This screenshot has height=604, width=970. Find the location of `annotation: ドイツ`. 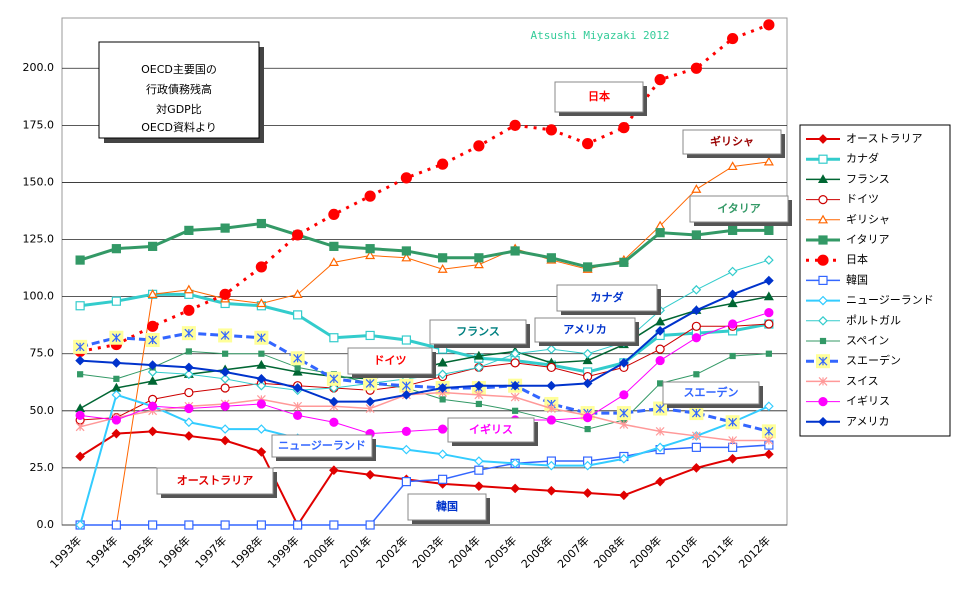

annotation: ドイツ is located at coordinates (390, 360).